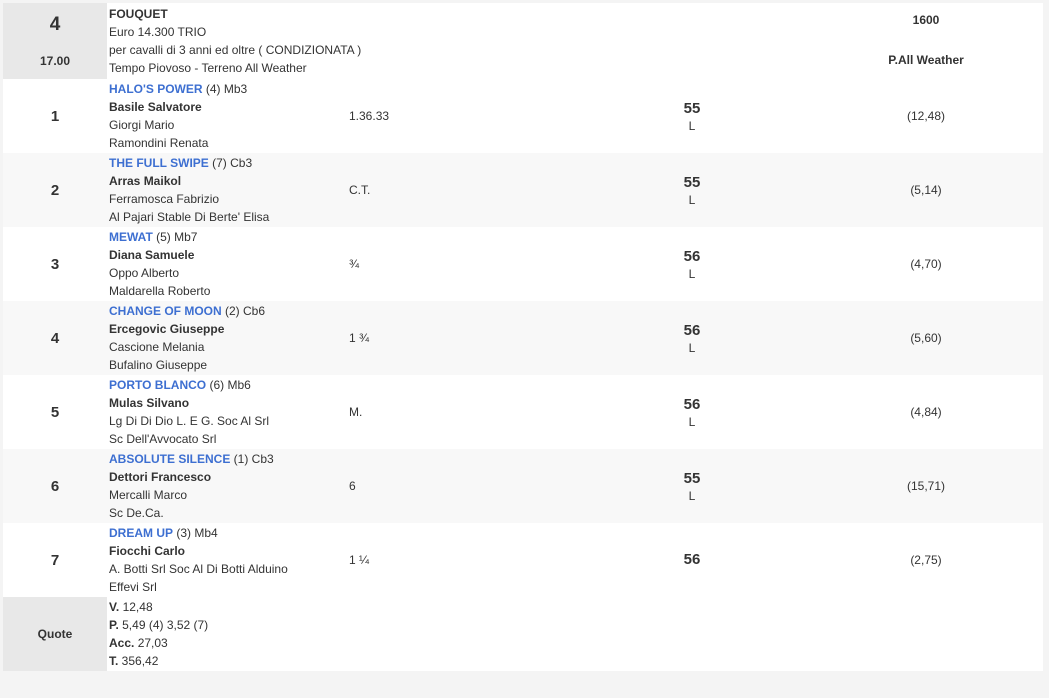  Describe the element at coordinates (163, 439) in the screenshot. I see `owner: Sc Dell'Avvocato Srl` at that location.